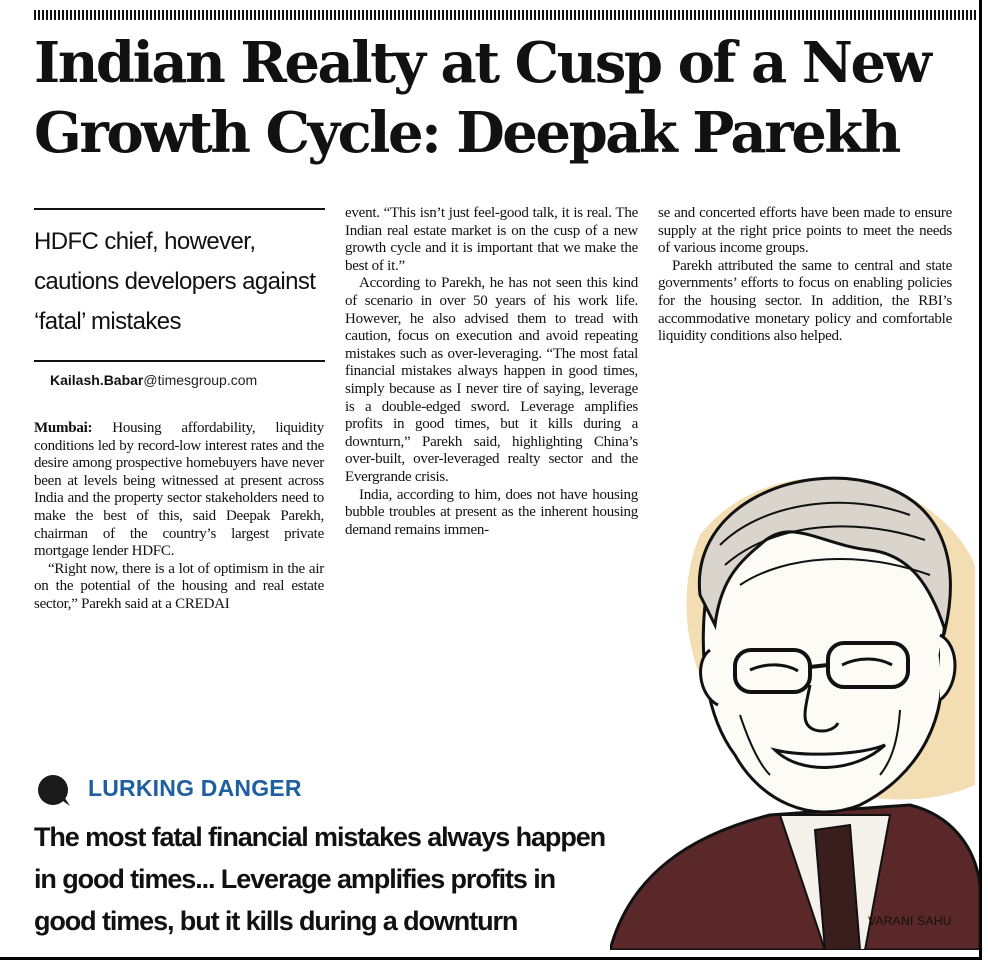 The image size is (988, 968). Describe the element at coordinates (910, 921) in the screenshot. I see `illustration-credit: VARANI SAHU` at that location.